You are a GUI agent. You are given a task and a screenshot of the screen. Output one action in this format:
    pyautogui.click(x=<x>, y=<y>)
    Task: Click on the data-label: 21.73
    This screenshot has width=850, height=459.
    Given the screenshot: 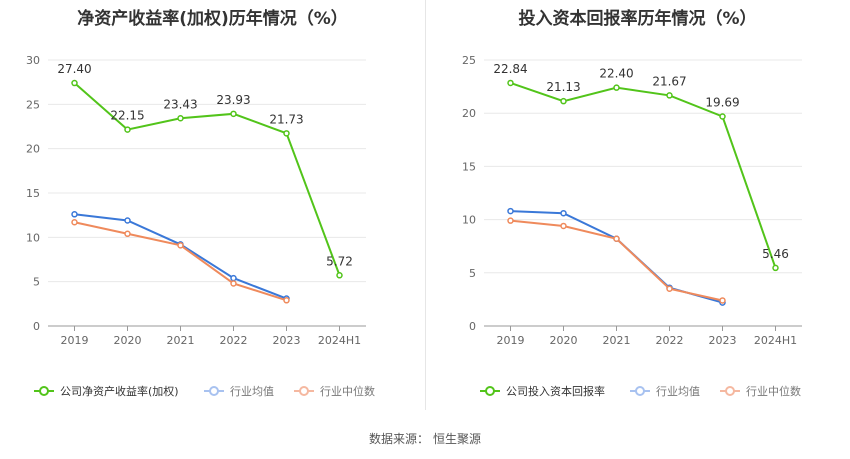 What is the action you would take?
    pyautogui.click(x=286, y=119)
    